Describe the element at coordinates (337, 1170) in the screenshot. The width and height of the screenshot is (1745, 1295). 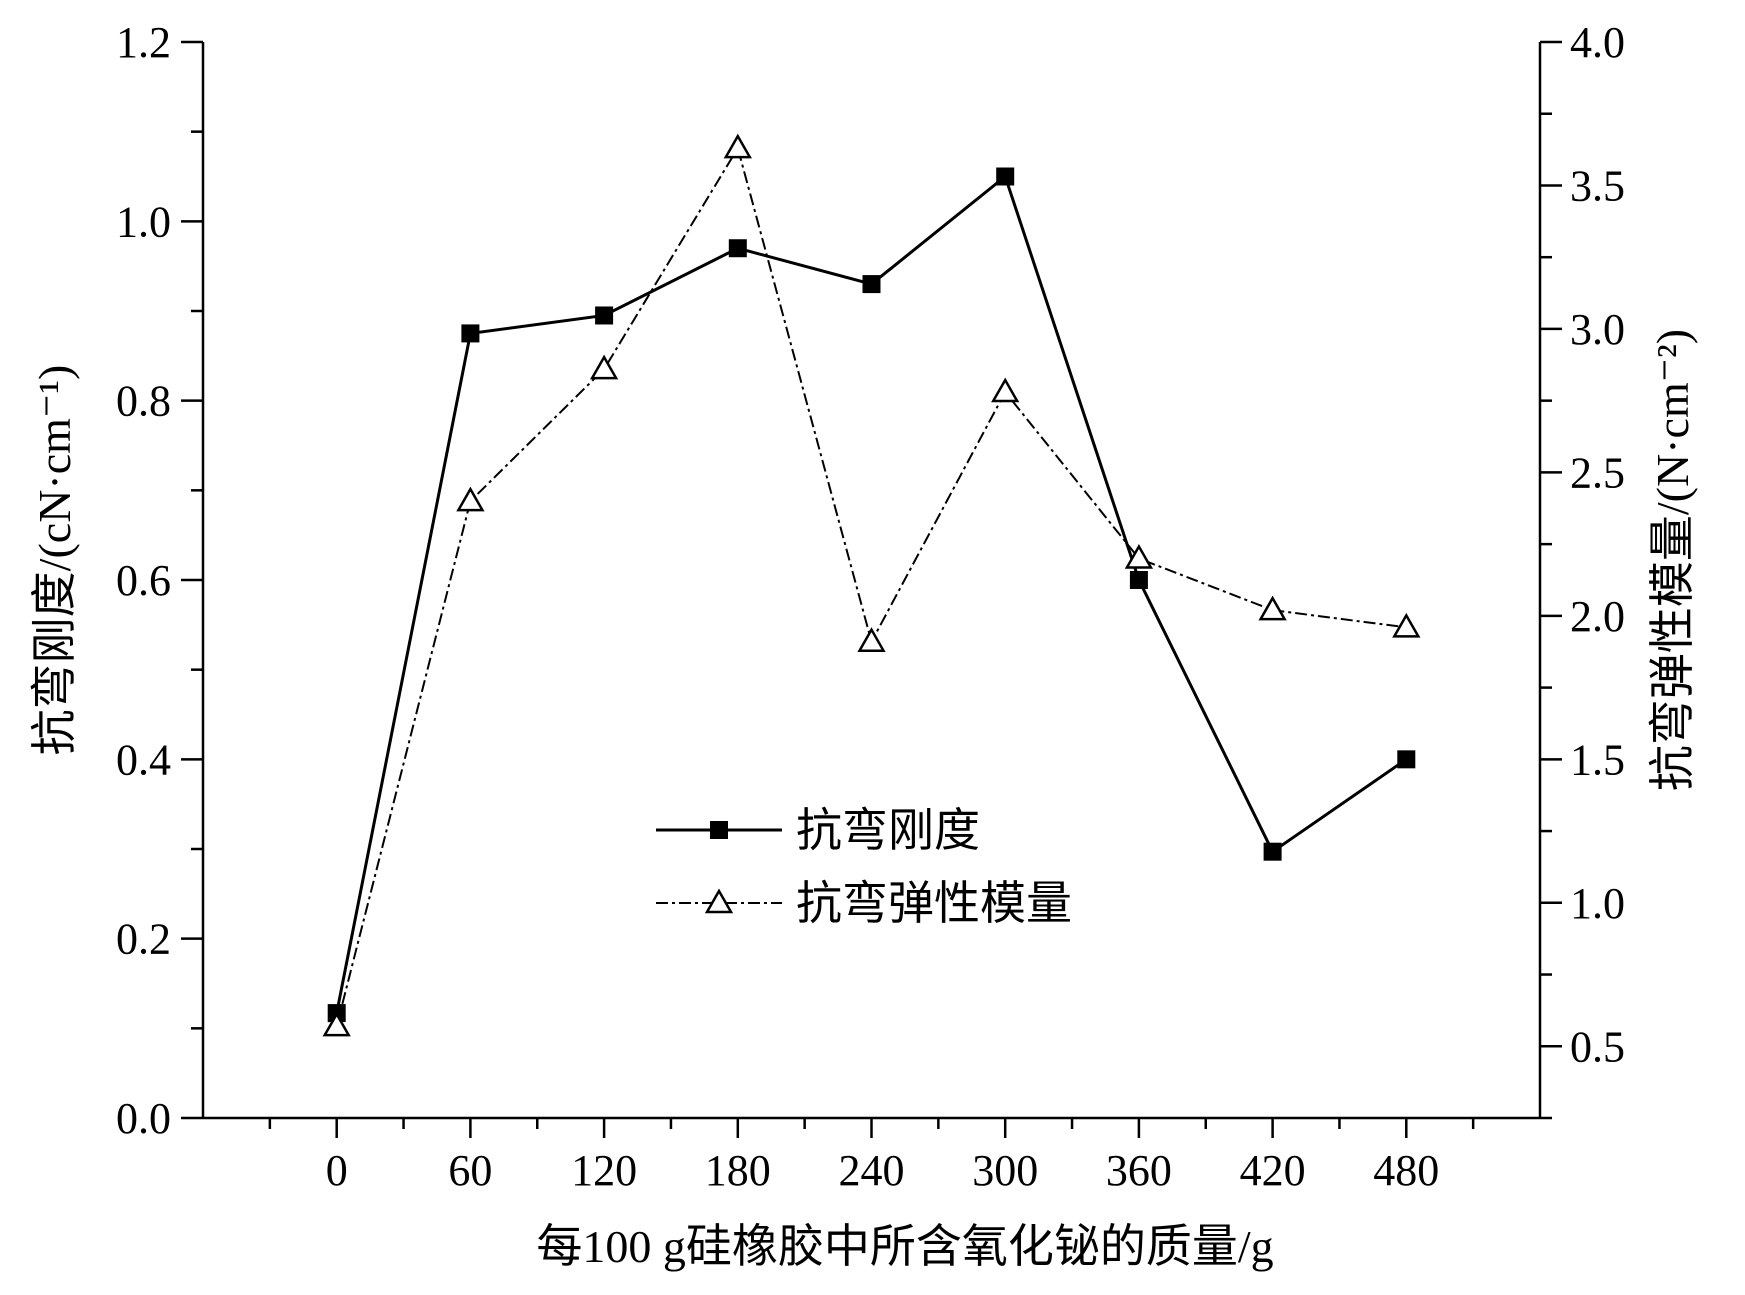
I see `x-tick-label: 0` at that location.